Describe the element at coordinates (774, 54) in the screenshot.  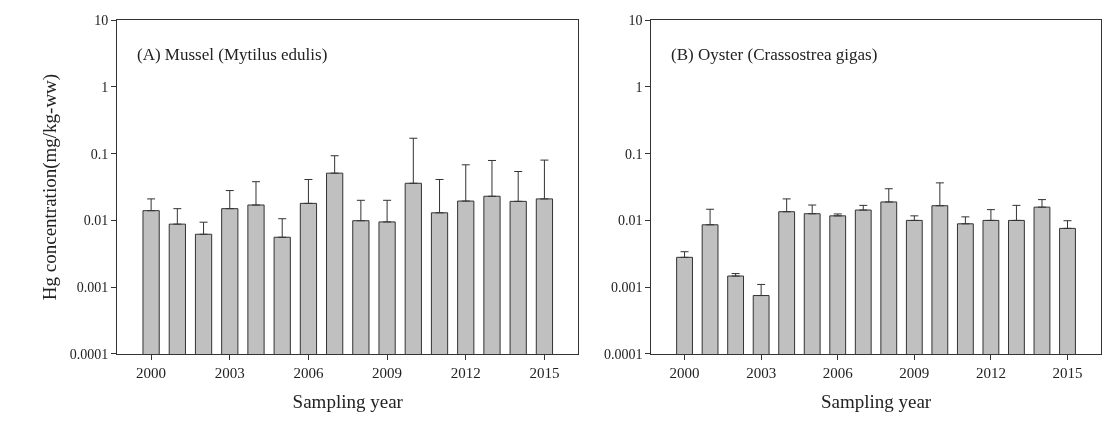
I see `text: (B) Oyster (Crassostrea gigas)` at that location.